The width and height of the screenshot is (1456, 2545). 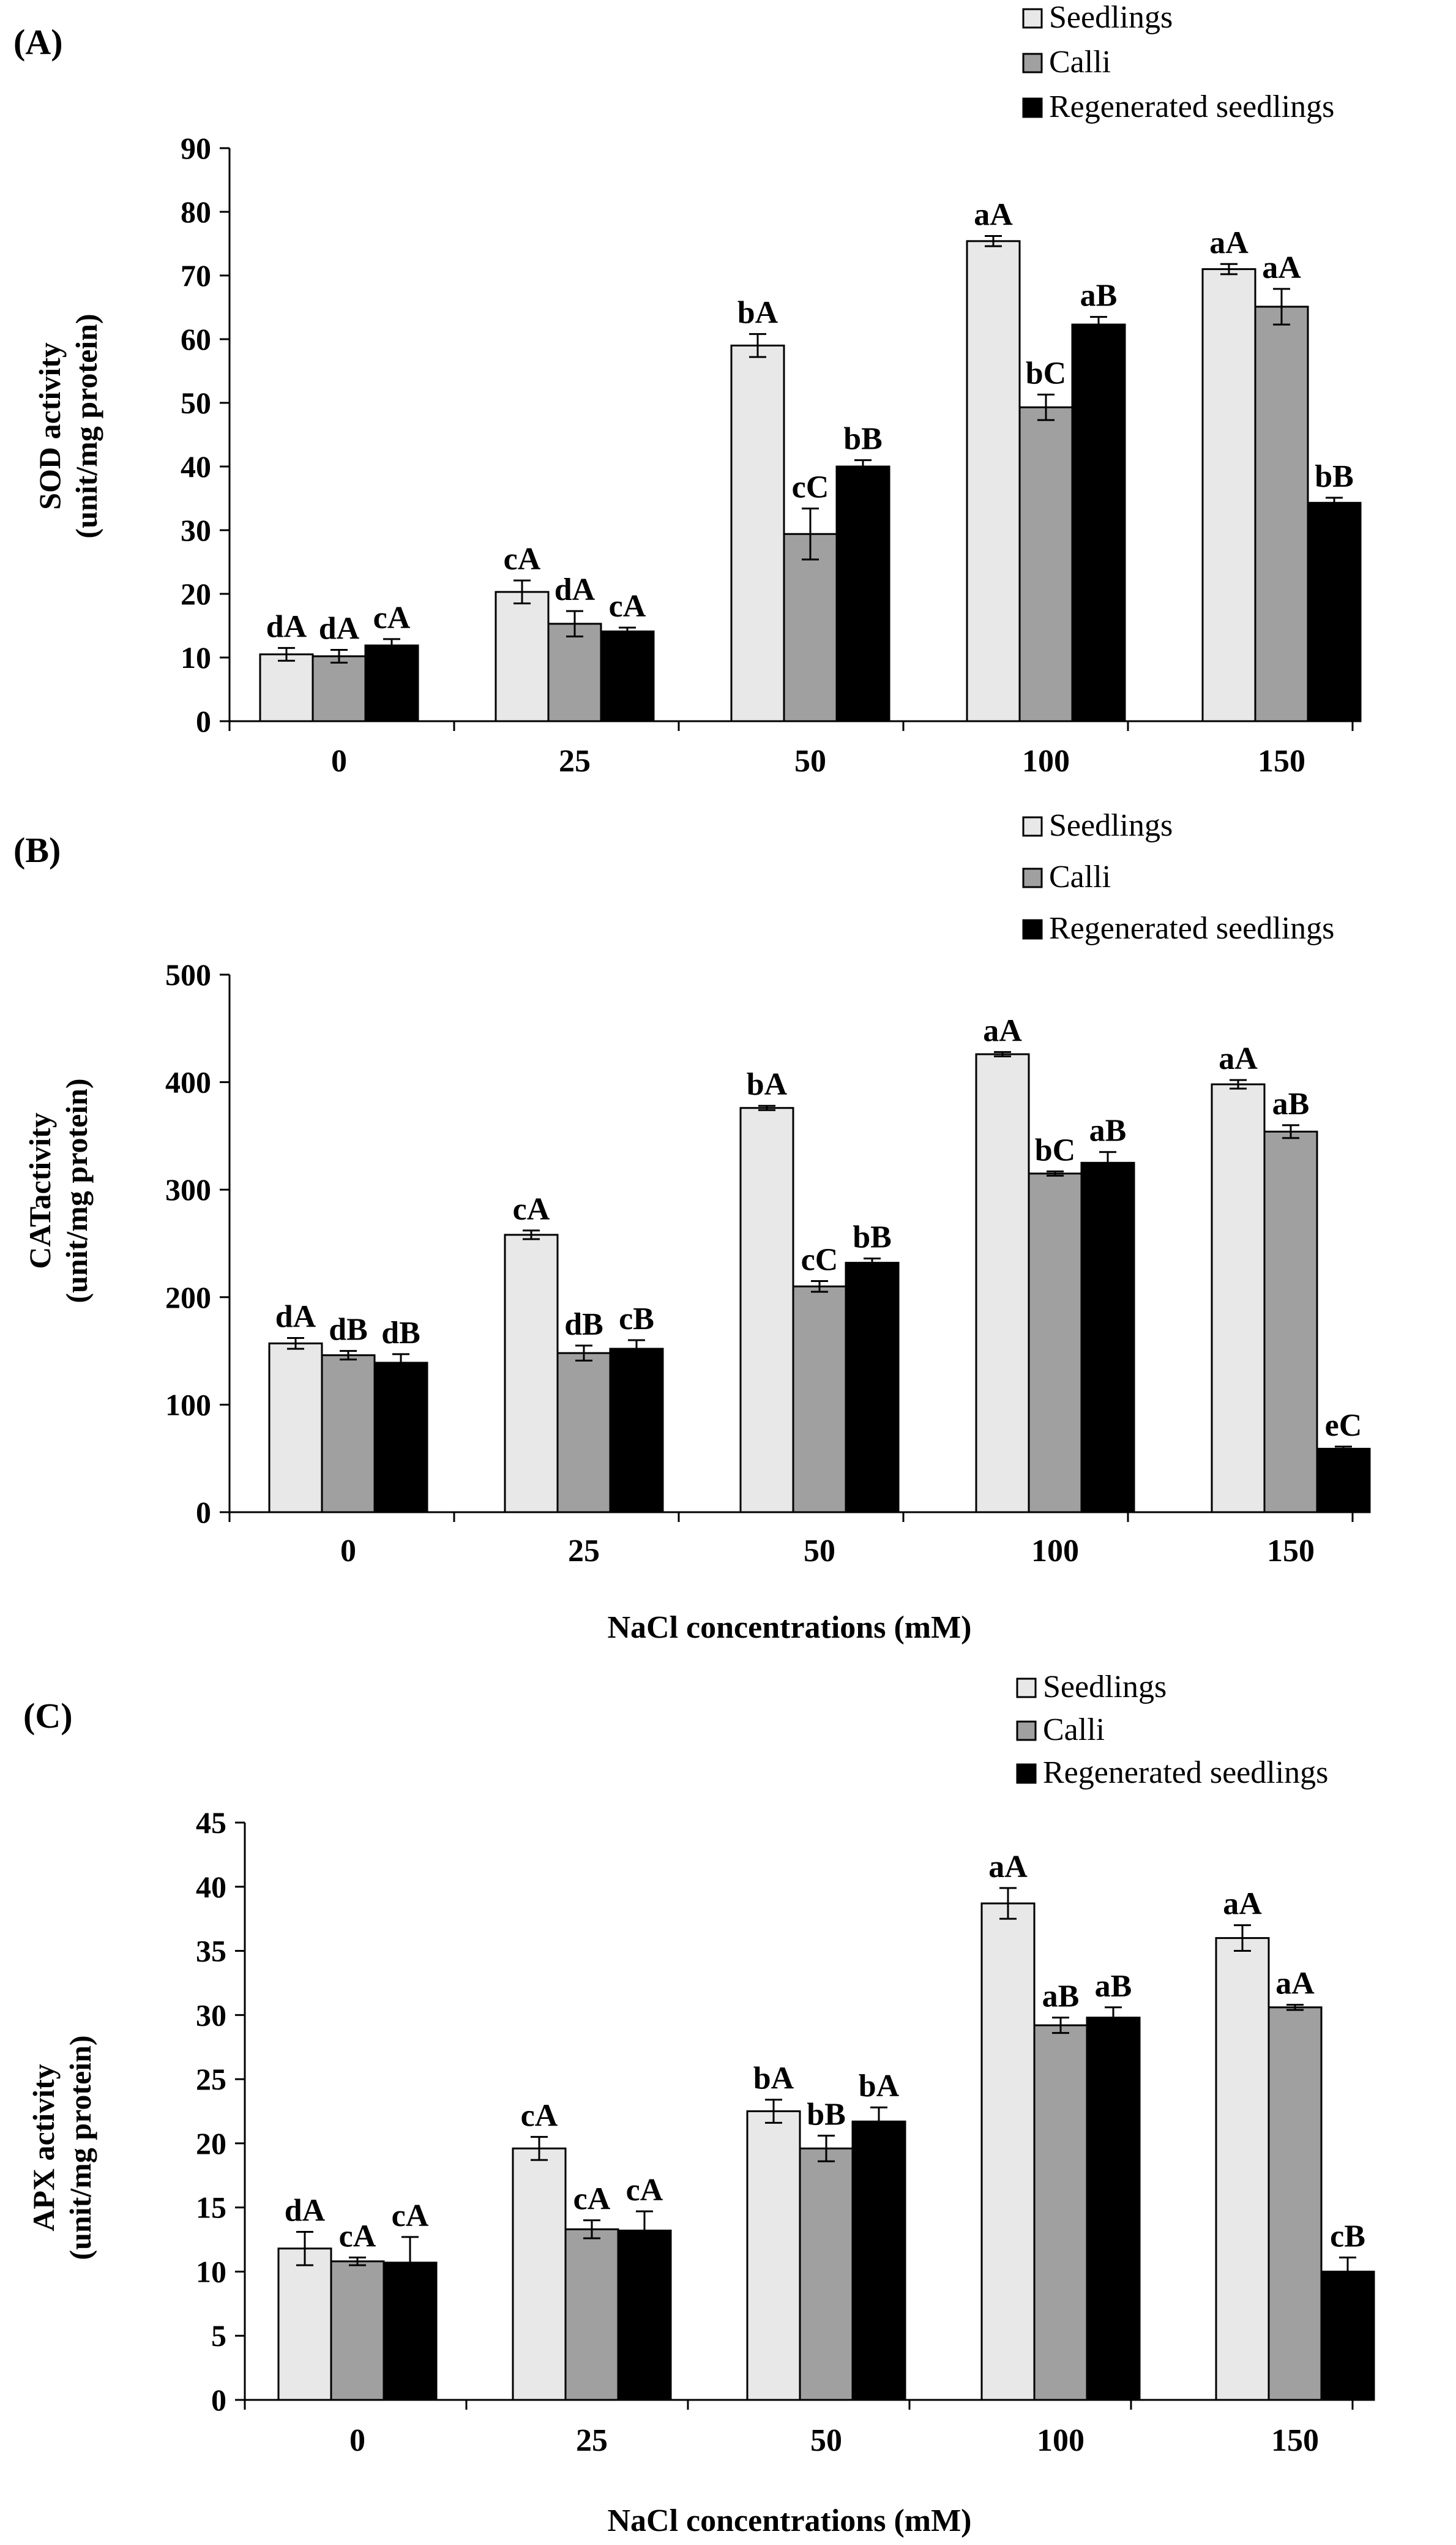 I want to click on data-label: bC, so click(x=1055, y=1150).